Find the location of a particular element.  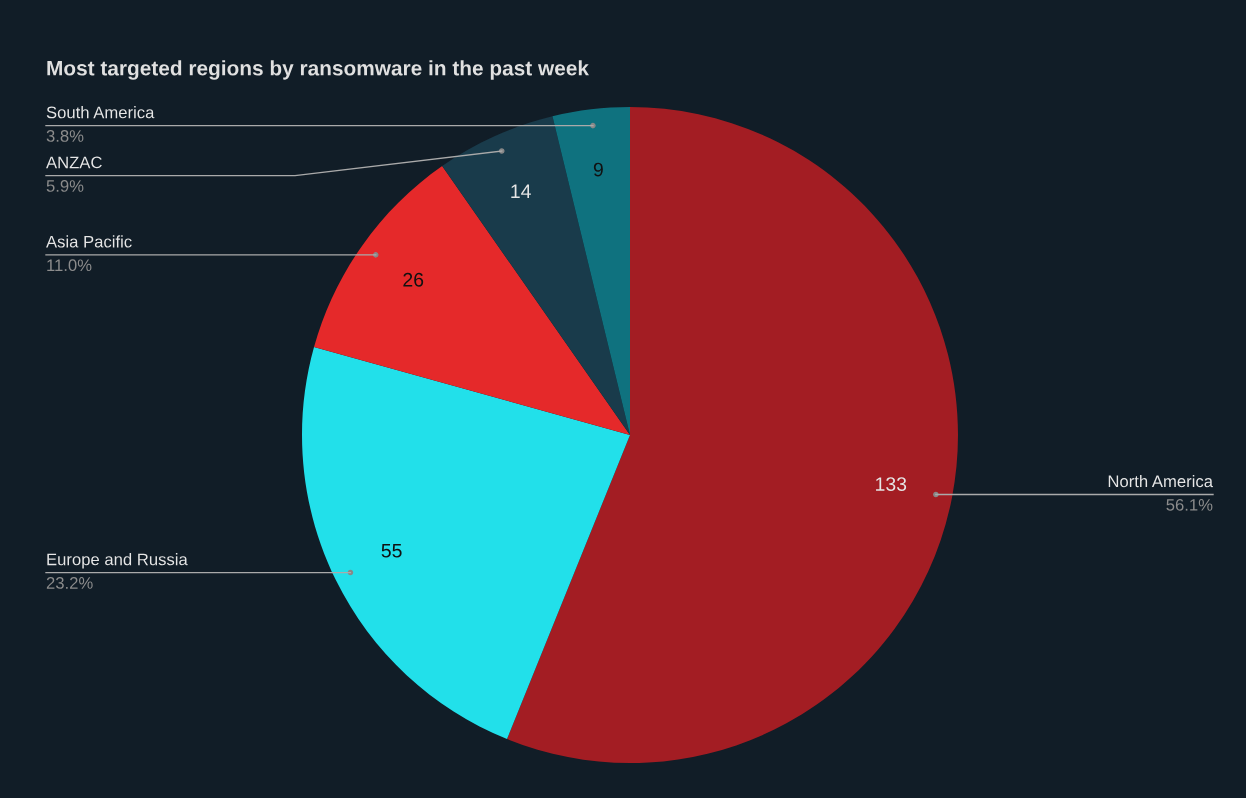

text: 11.0% is located at coordinates (69, 265).